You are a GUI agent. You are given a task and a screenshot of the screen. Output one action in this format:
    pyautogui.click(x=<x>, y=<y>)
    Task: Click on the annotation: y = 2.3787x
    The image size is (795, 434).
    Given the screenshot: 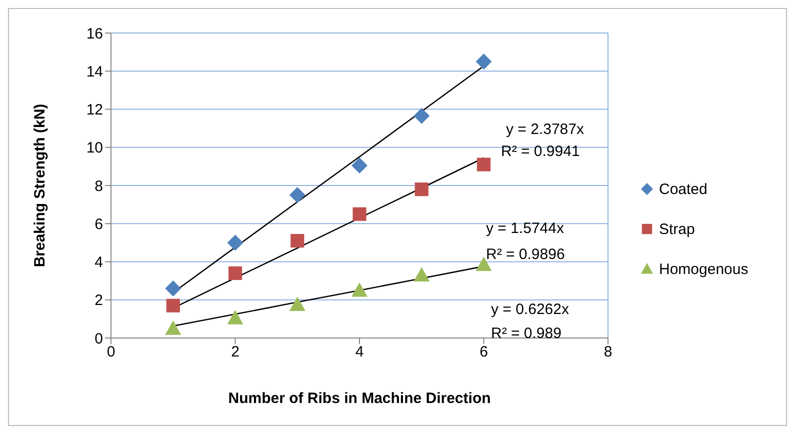 What is the action you would take?
    pyautogui.click(x=545, y=129)
    